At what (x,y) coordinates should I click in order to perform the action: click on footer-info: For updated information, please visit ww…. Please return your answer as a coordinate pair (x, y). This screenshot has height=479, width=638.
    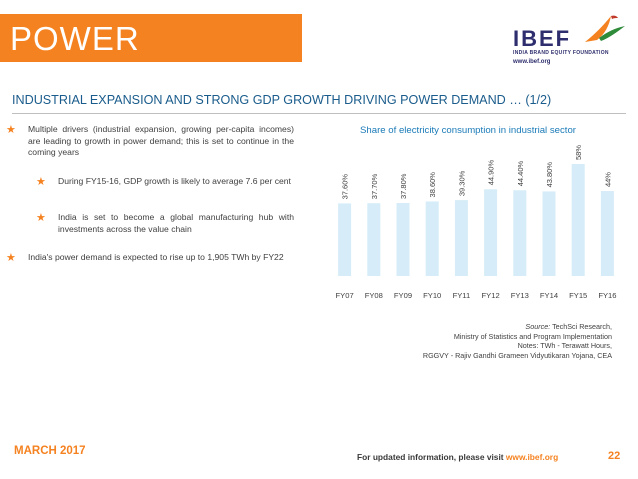
    Looking at the image, I should click on (457, 457).